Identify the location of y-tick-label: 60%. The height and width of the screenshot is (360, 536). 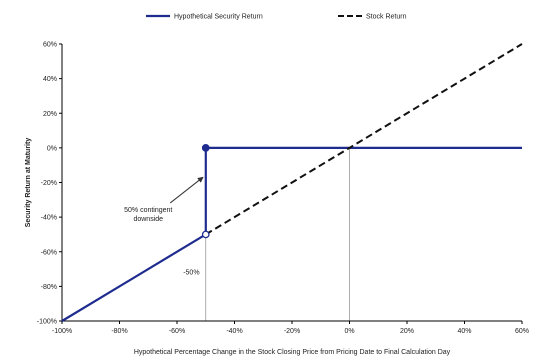
(50, 45).